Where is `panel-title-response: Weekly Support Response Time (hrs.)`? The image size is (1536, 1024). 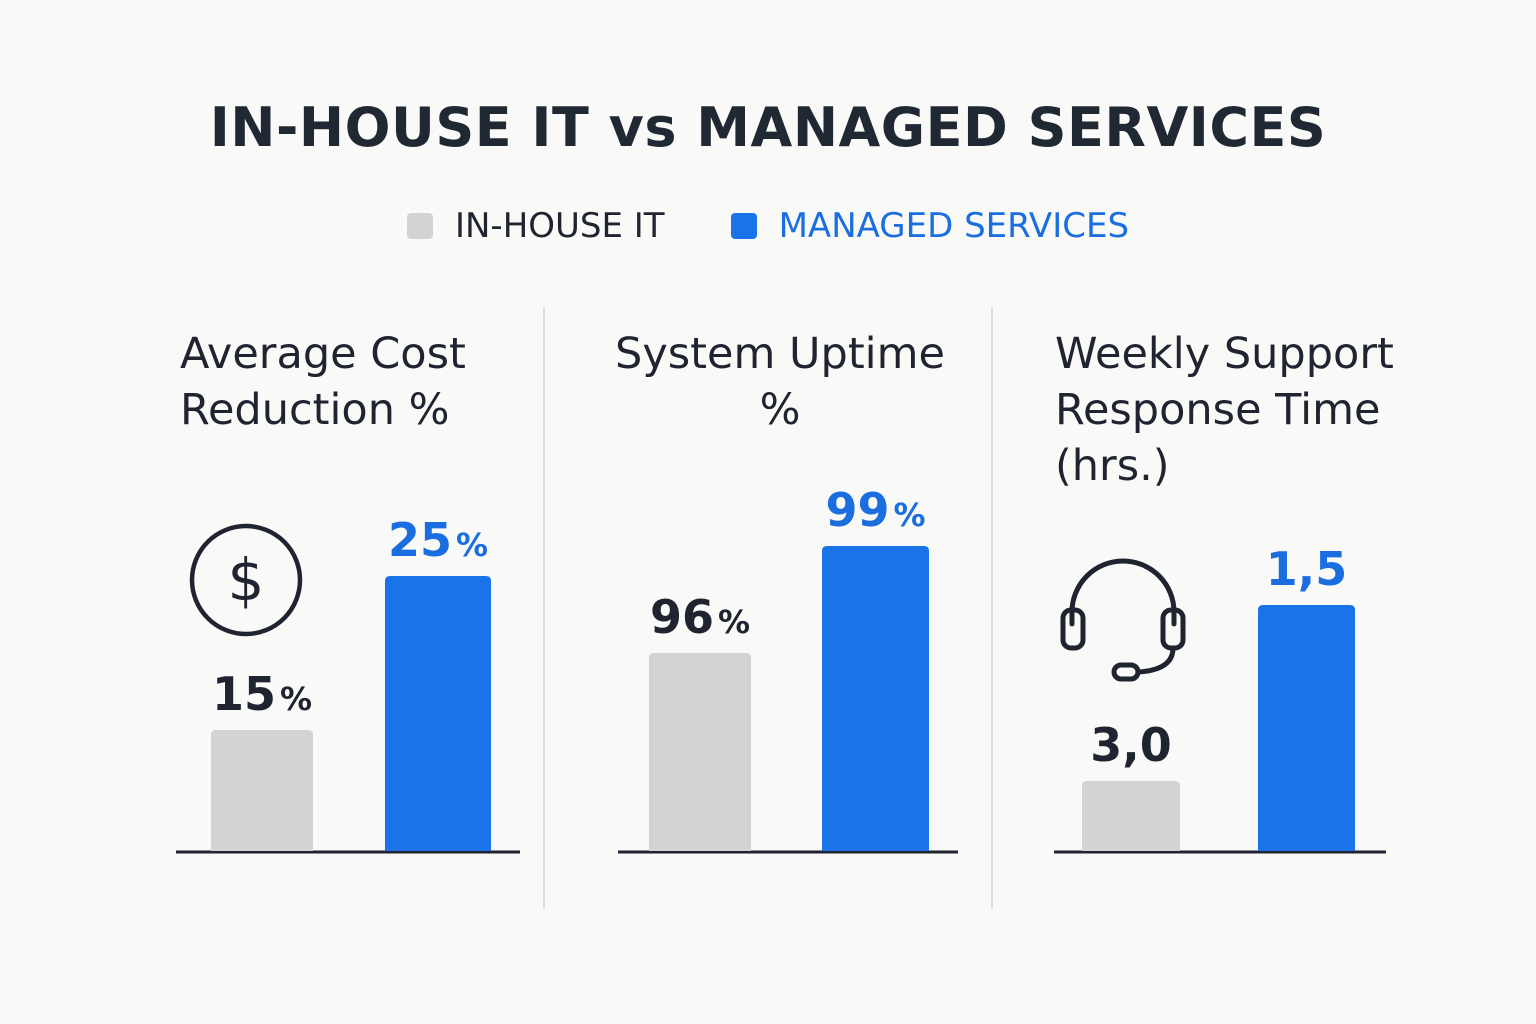 panel-title-response: Weekly Support Response Time (hrs.) is located at coordinates (1224, 410).